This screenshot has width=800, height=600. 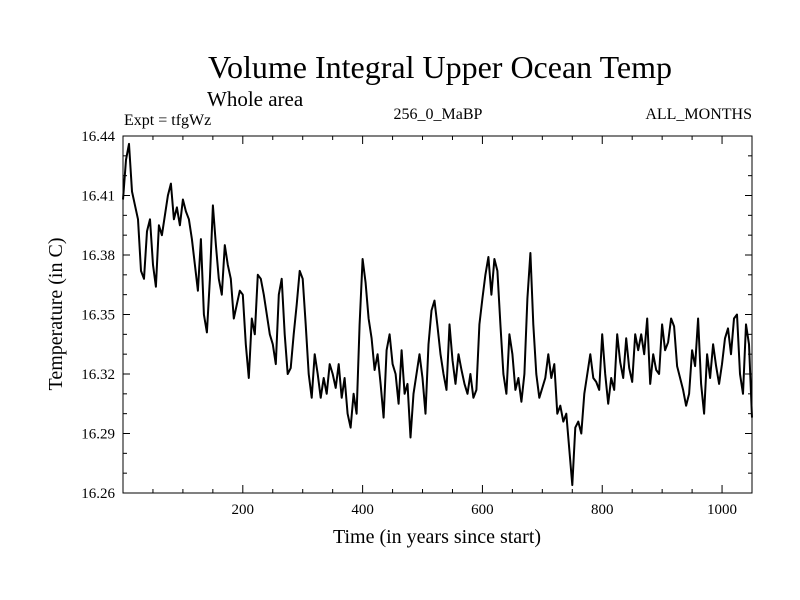 What do you see at coordinates (438, 114) in the screenshot?
I see `run-label: 256_0_MaBP` at bounding box center [438, 114].